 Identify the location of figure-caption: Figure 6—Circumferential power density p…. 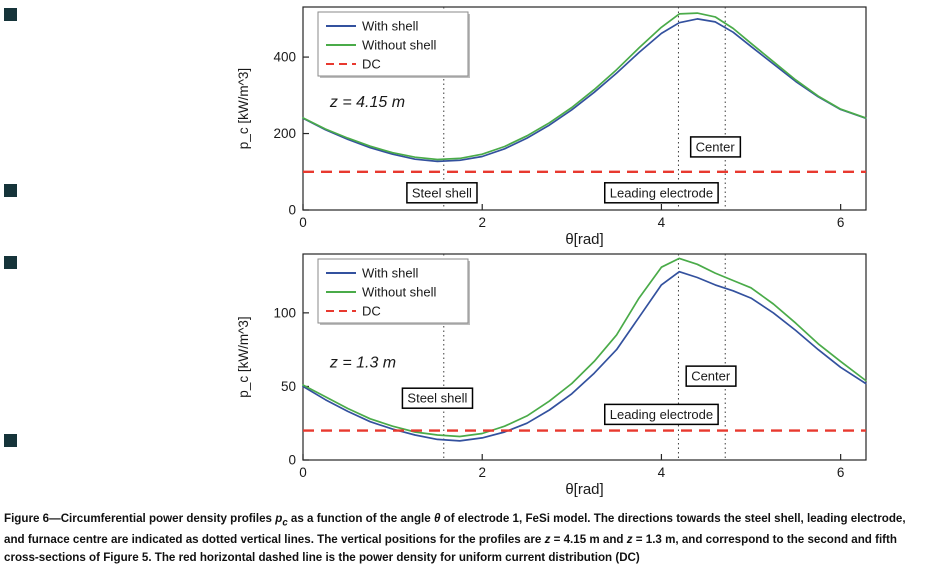
(455, 538).